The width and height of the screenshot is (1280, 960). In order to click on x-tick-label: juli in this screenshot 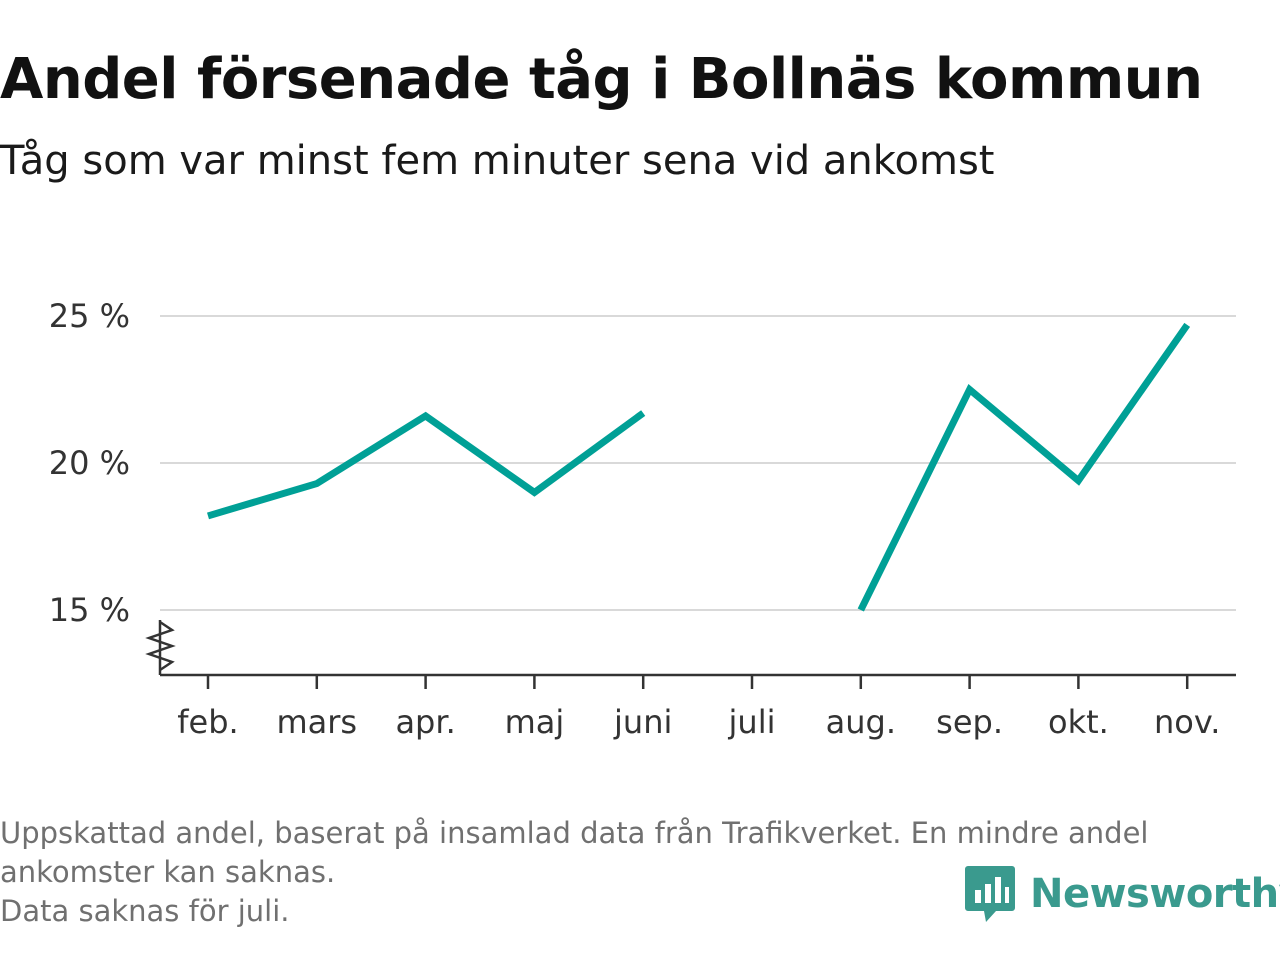, I will do `click(752, 722)`.